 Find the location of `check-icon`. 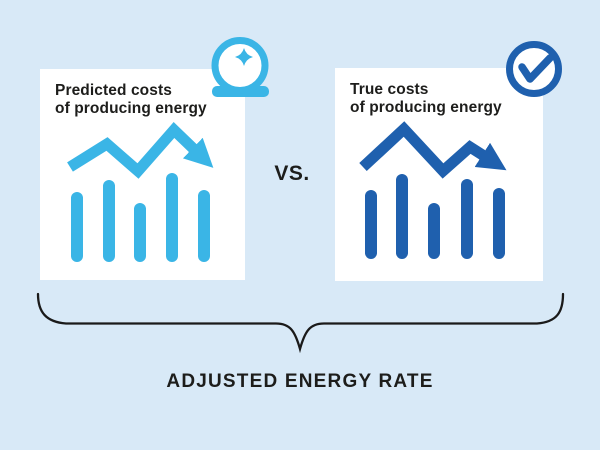

check-icon is located at coordinates (534, 69).